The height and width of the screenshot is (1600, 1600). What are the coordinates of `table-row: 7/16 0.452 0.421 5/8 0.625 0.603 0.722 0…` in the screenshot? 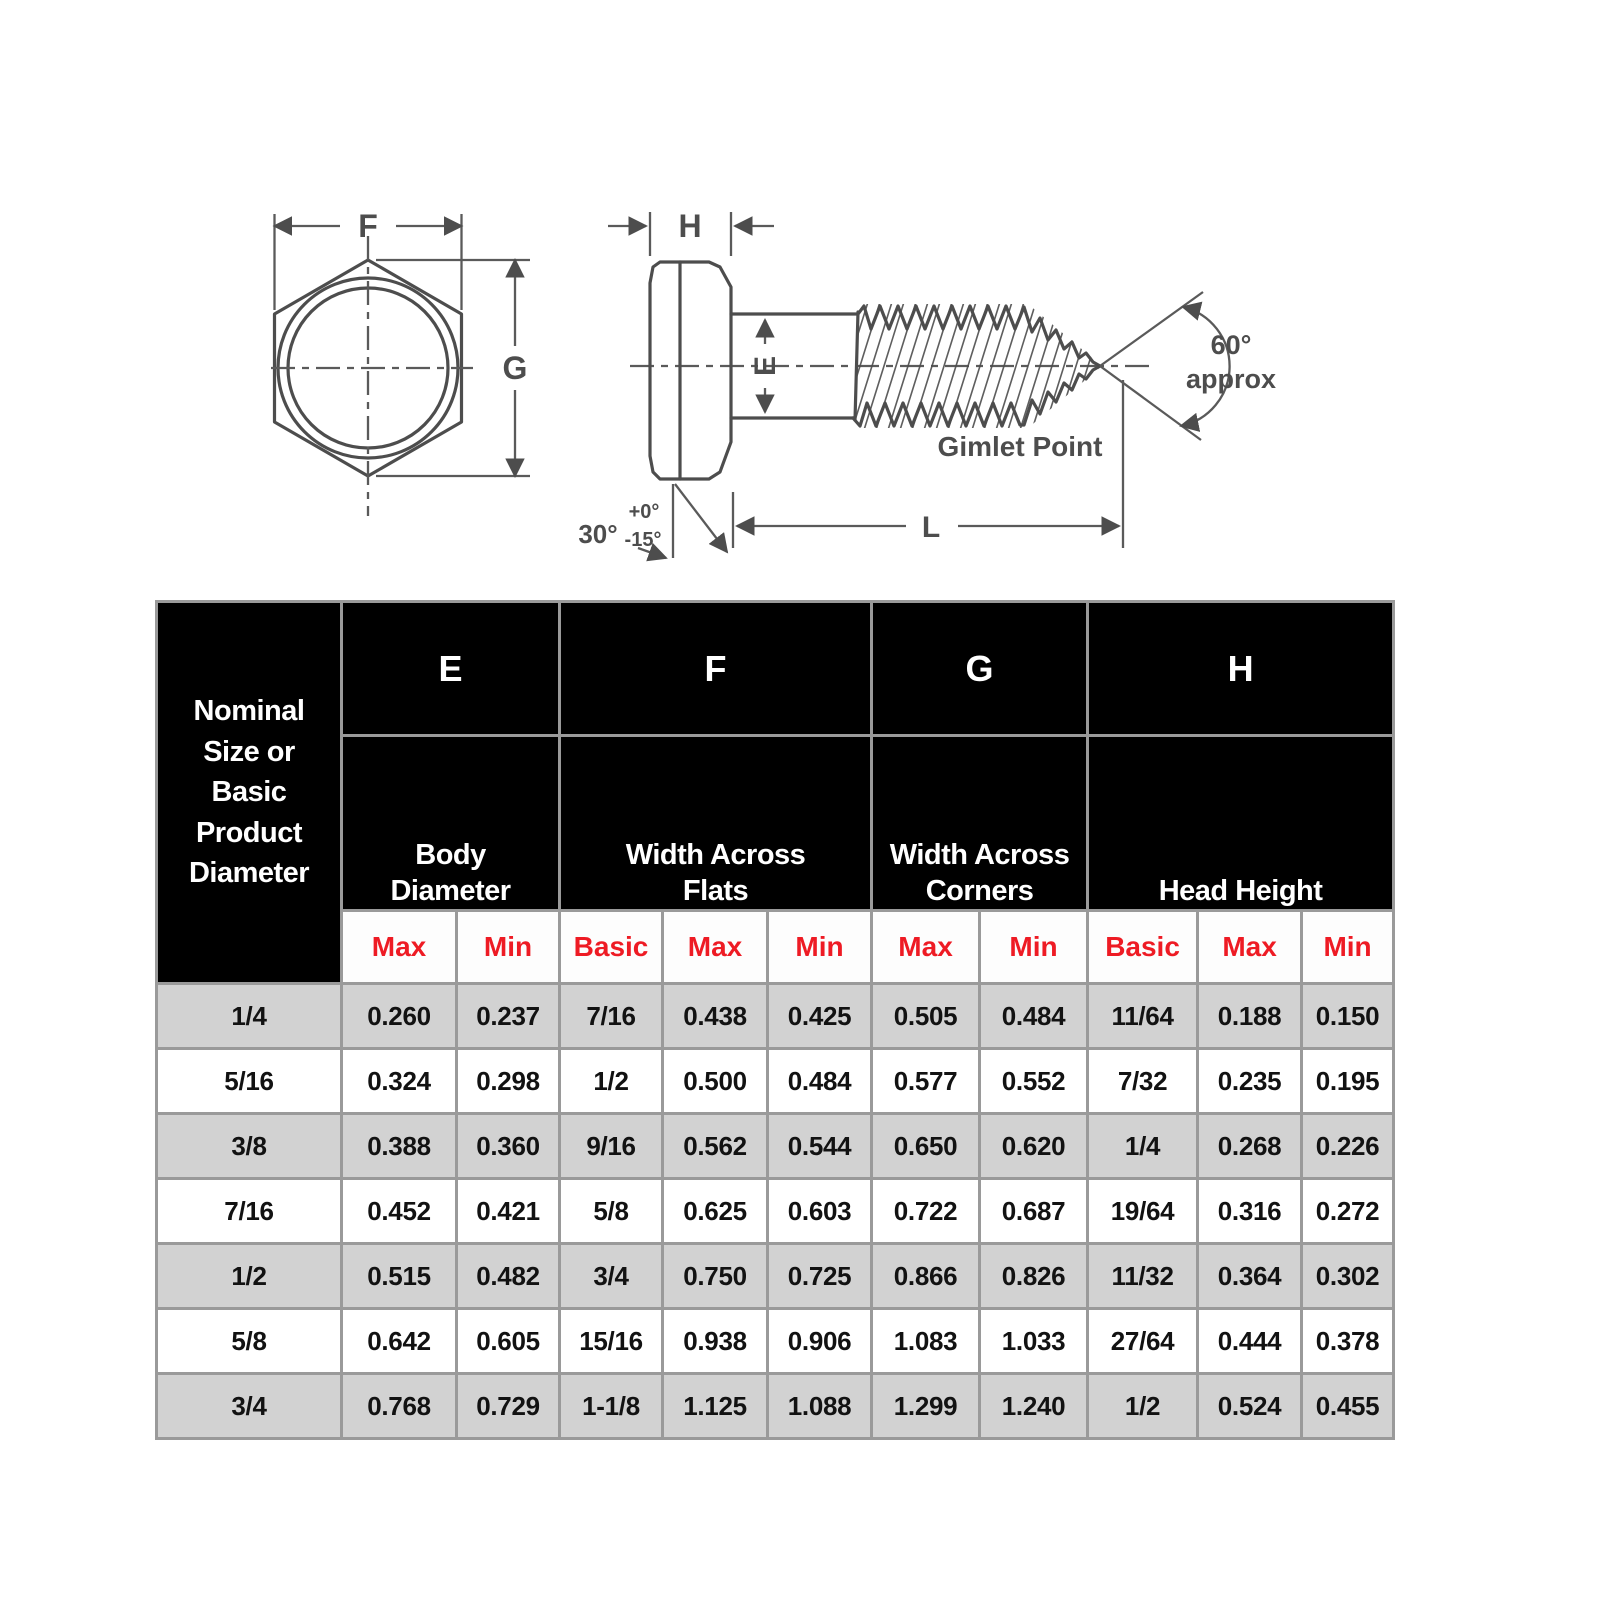 It's located at (775, 1211).